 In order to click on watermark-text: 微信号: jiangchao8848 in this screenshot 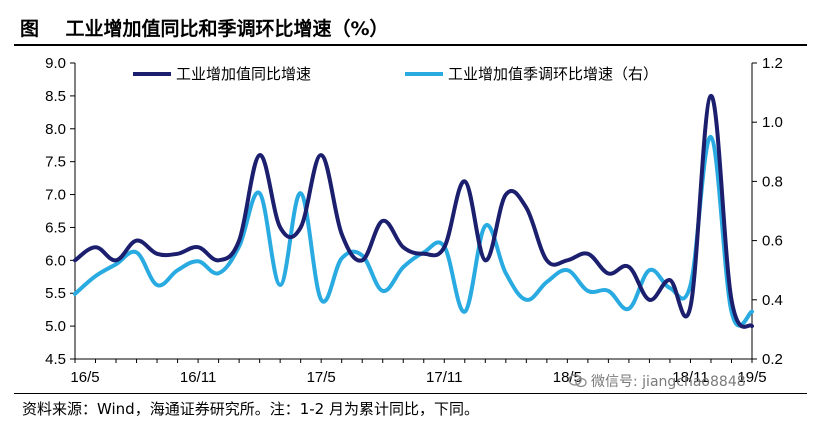, I will do `click(668, 382)`.